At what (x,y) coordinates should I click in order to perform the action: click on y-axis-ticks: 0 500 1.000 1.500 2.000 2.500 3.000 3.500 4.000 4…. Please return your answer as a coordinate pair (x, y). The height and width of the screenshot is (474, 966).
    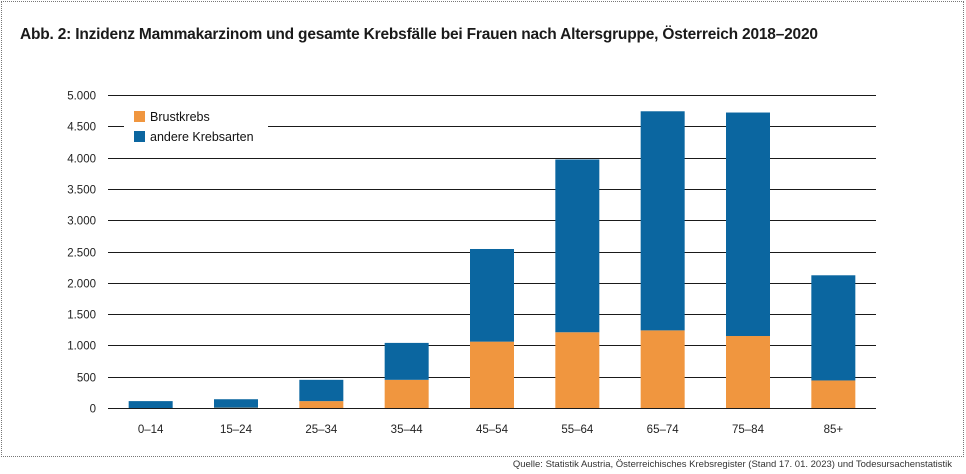
    Looking at the image, I should click on (81, 253).